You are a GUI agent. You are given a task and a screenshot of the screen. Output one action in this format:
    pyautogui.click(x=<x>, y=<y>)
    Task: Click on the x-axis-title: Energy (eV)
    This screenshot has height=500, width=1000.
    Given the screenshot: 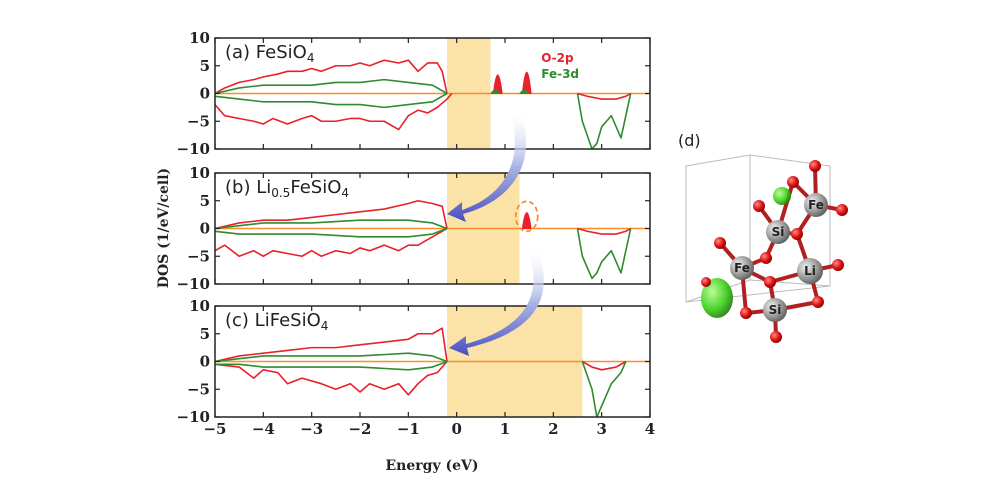 What is the action you would take?
    pyautogui.click(x=432, y=466)
    